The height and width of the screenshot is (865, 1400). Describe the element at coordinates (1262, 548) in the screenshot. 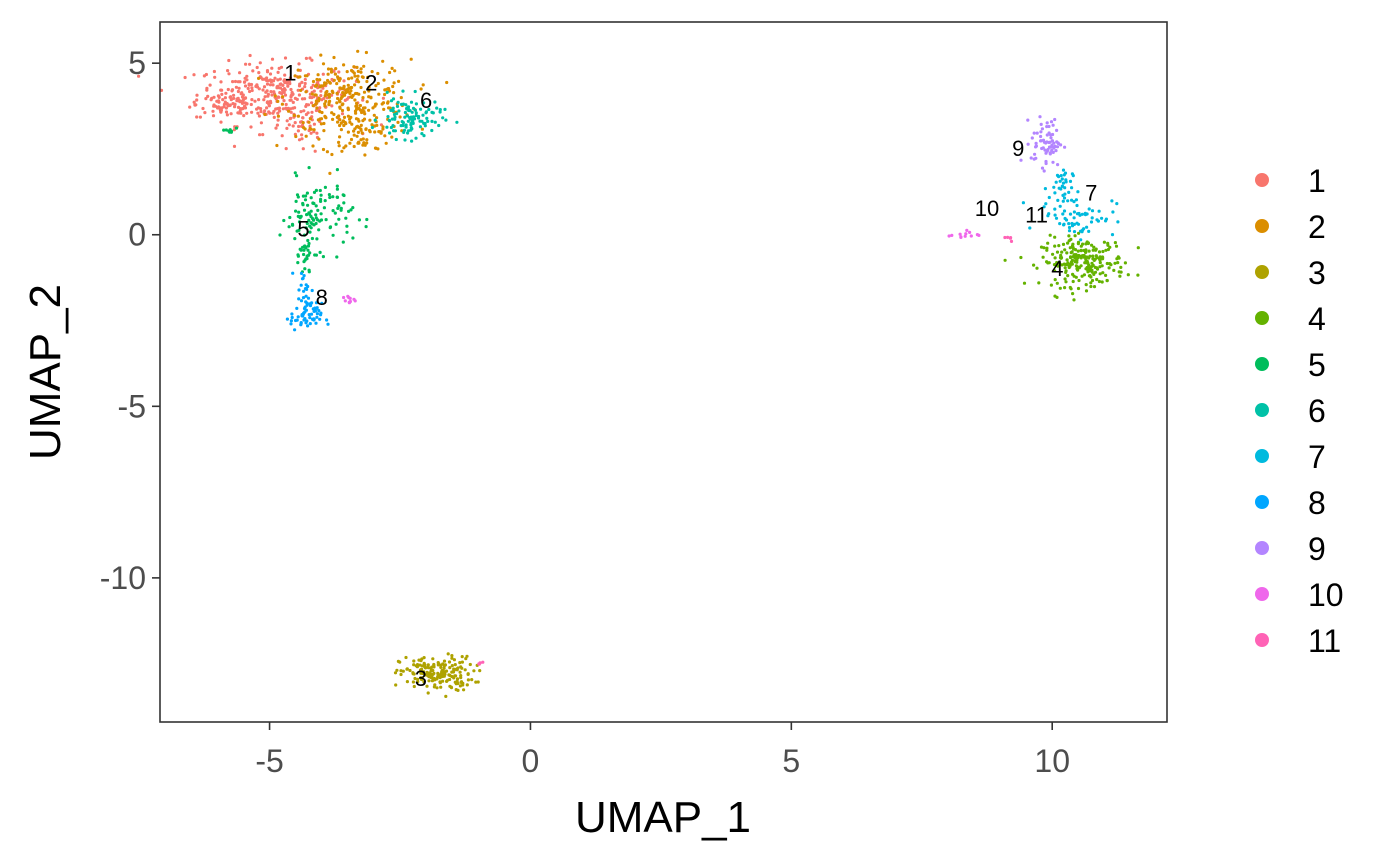

I see `legend-key` at that location.